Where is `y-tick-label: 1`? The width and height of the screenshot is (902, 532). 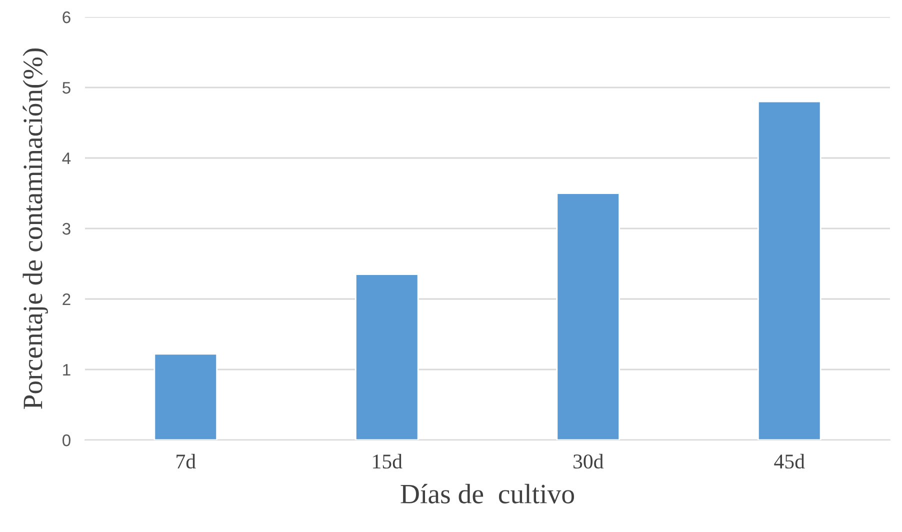 y-tick-label: 1 is located at coordinates (66, 370).